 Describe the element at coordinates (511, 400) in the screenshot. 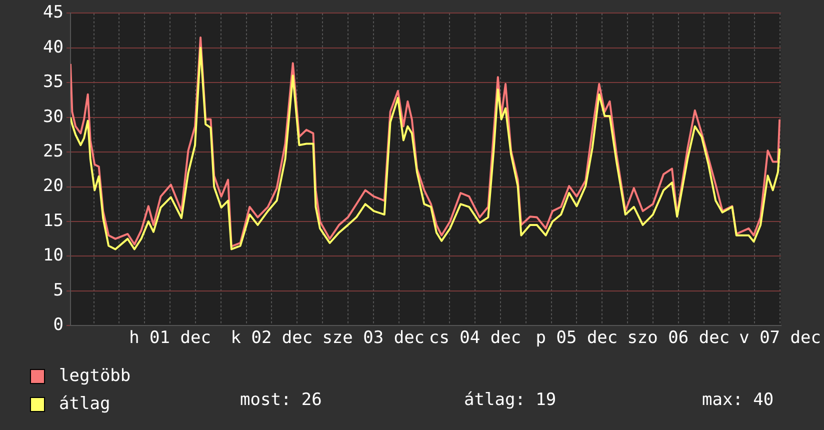

I see `text: átlag: 19` at that location.